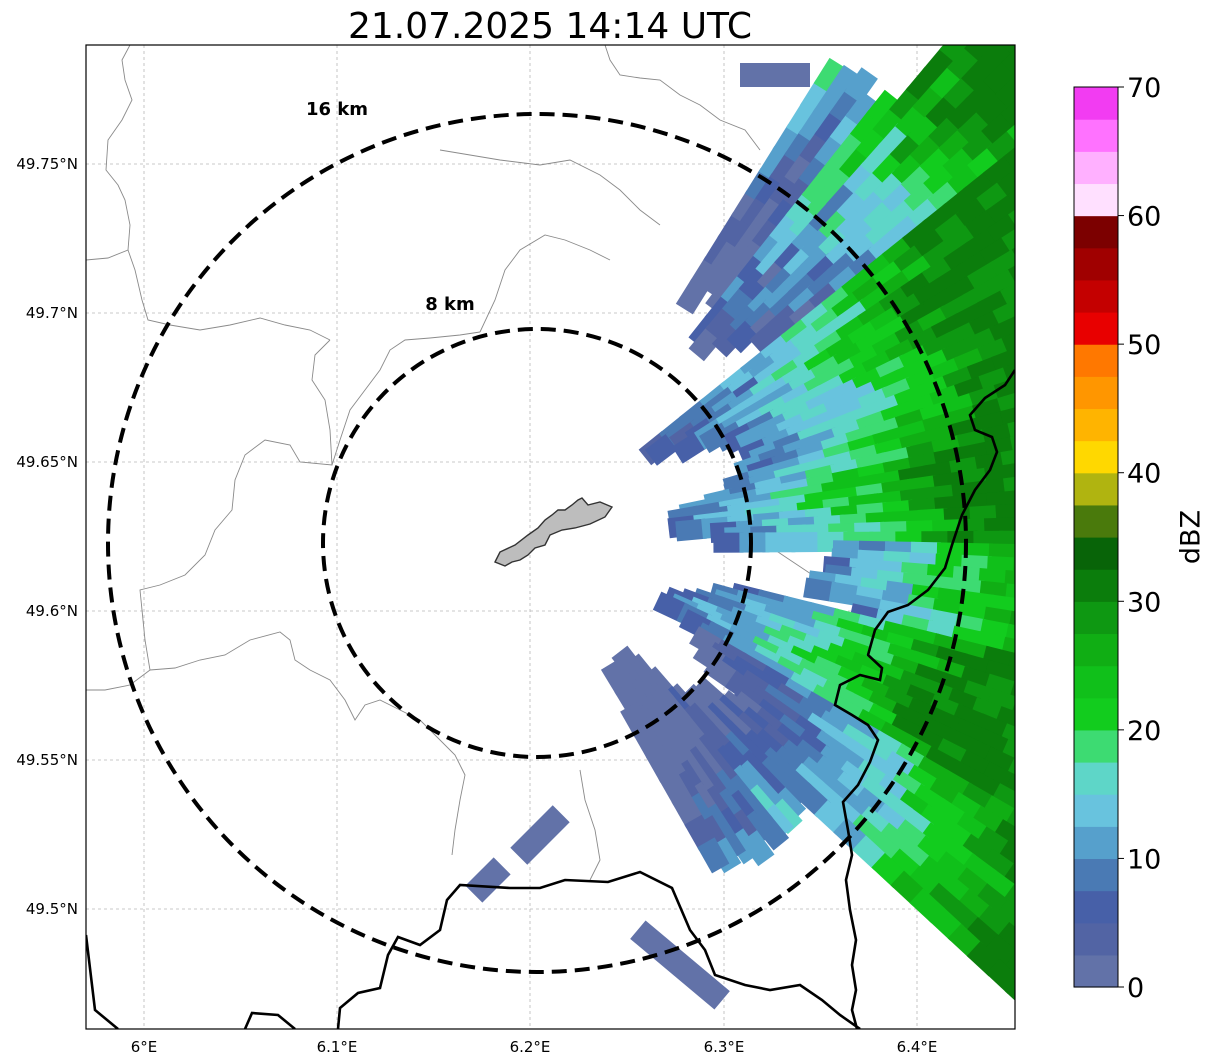 The width and height of the screenshot is (1207, 1064). What do you see at coordinates (917, 1047) in the screenshot?
I see `lon-tick-label: 6.4°E` at bounding box center [917, 1047].